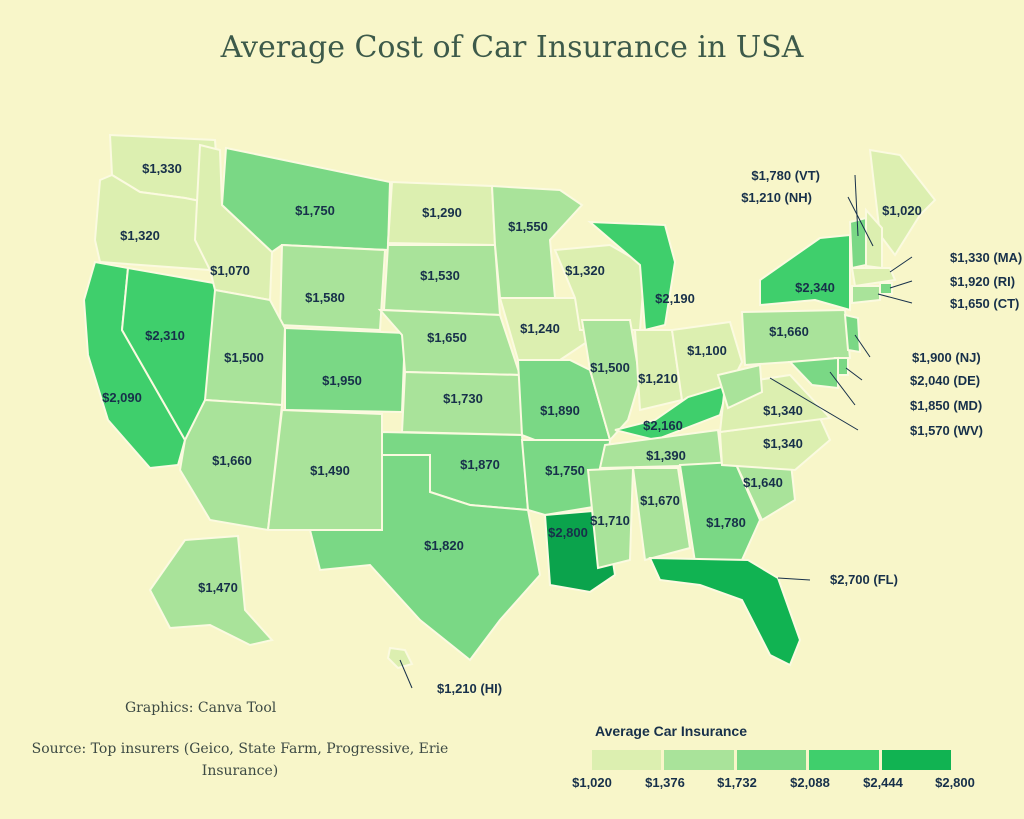 This screenshot has width=1024, height=819. Describe the element at coordinates (666, 455) in the screenshot. I see `state-value-label-tn: $1,390` at that location.